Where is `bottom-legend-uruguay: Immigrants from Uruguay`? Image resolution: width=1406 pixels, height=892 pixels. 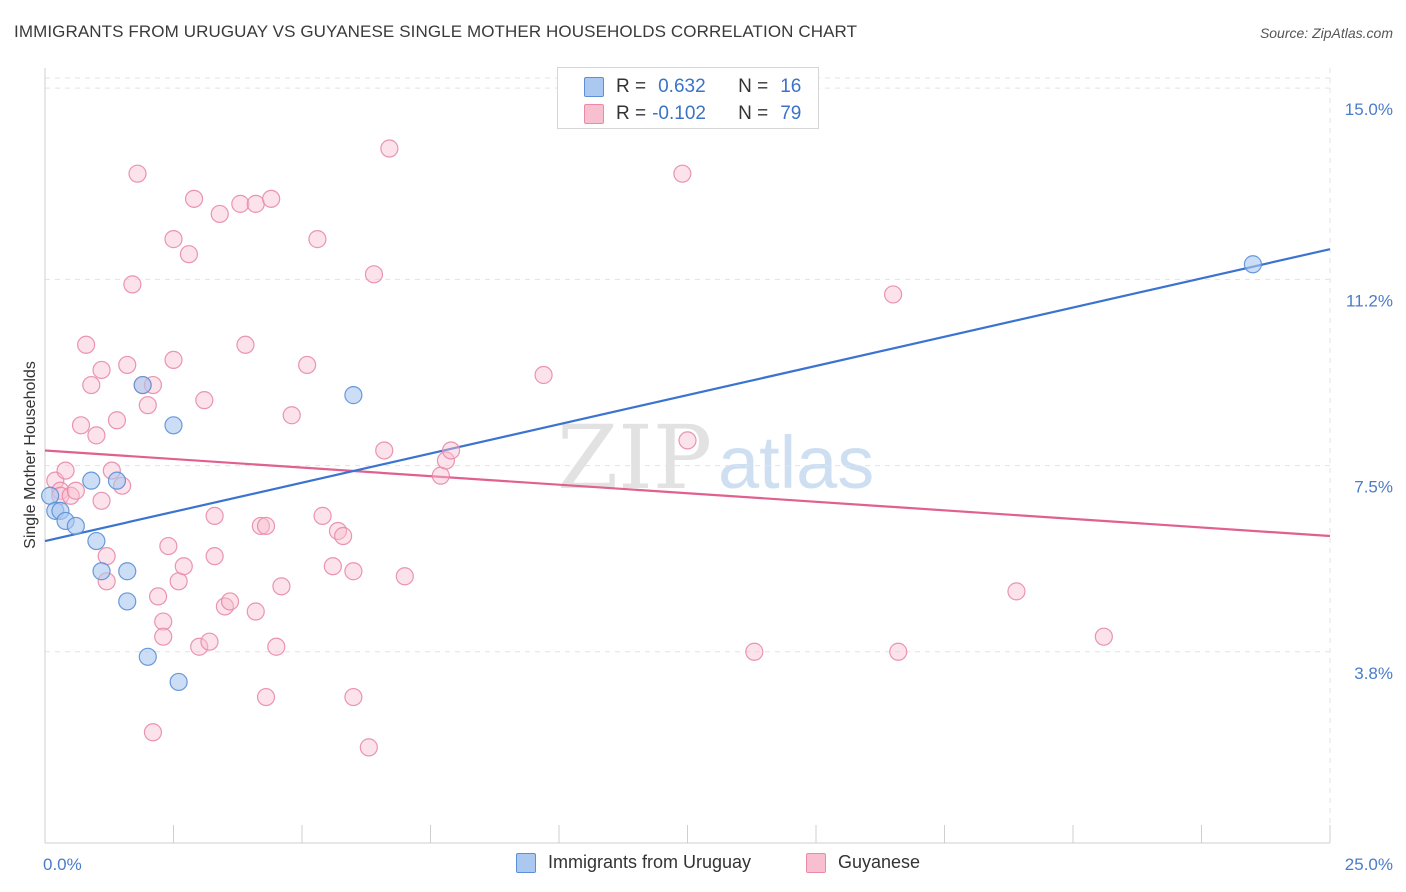
bottom-legend-uruguay: Immigrants from Uruguay is located at coordinates (633, 862).